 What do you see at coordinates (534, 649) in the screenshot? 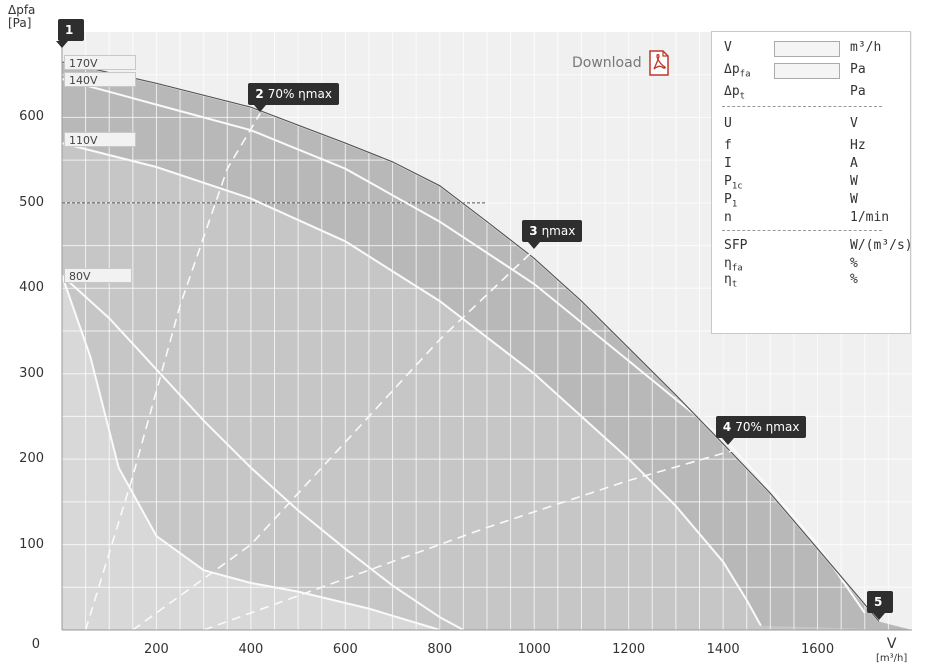
I see `x-tick-label: 1000` at bounding box center [534, 649].